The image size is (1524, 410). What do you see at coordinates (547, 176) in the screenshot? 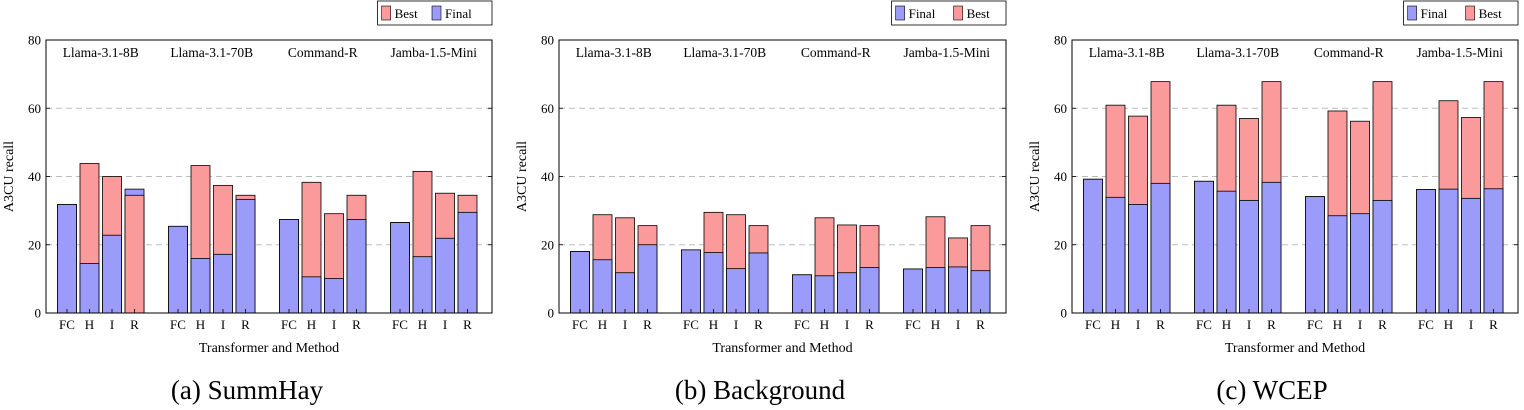
I see `y-tick-label: 40` at bounding box center [547, 176].